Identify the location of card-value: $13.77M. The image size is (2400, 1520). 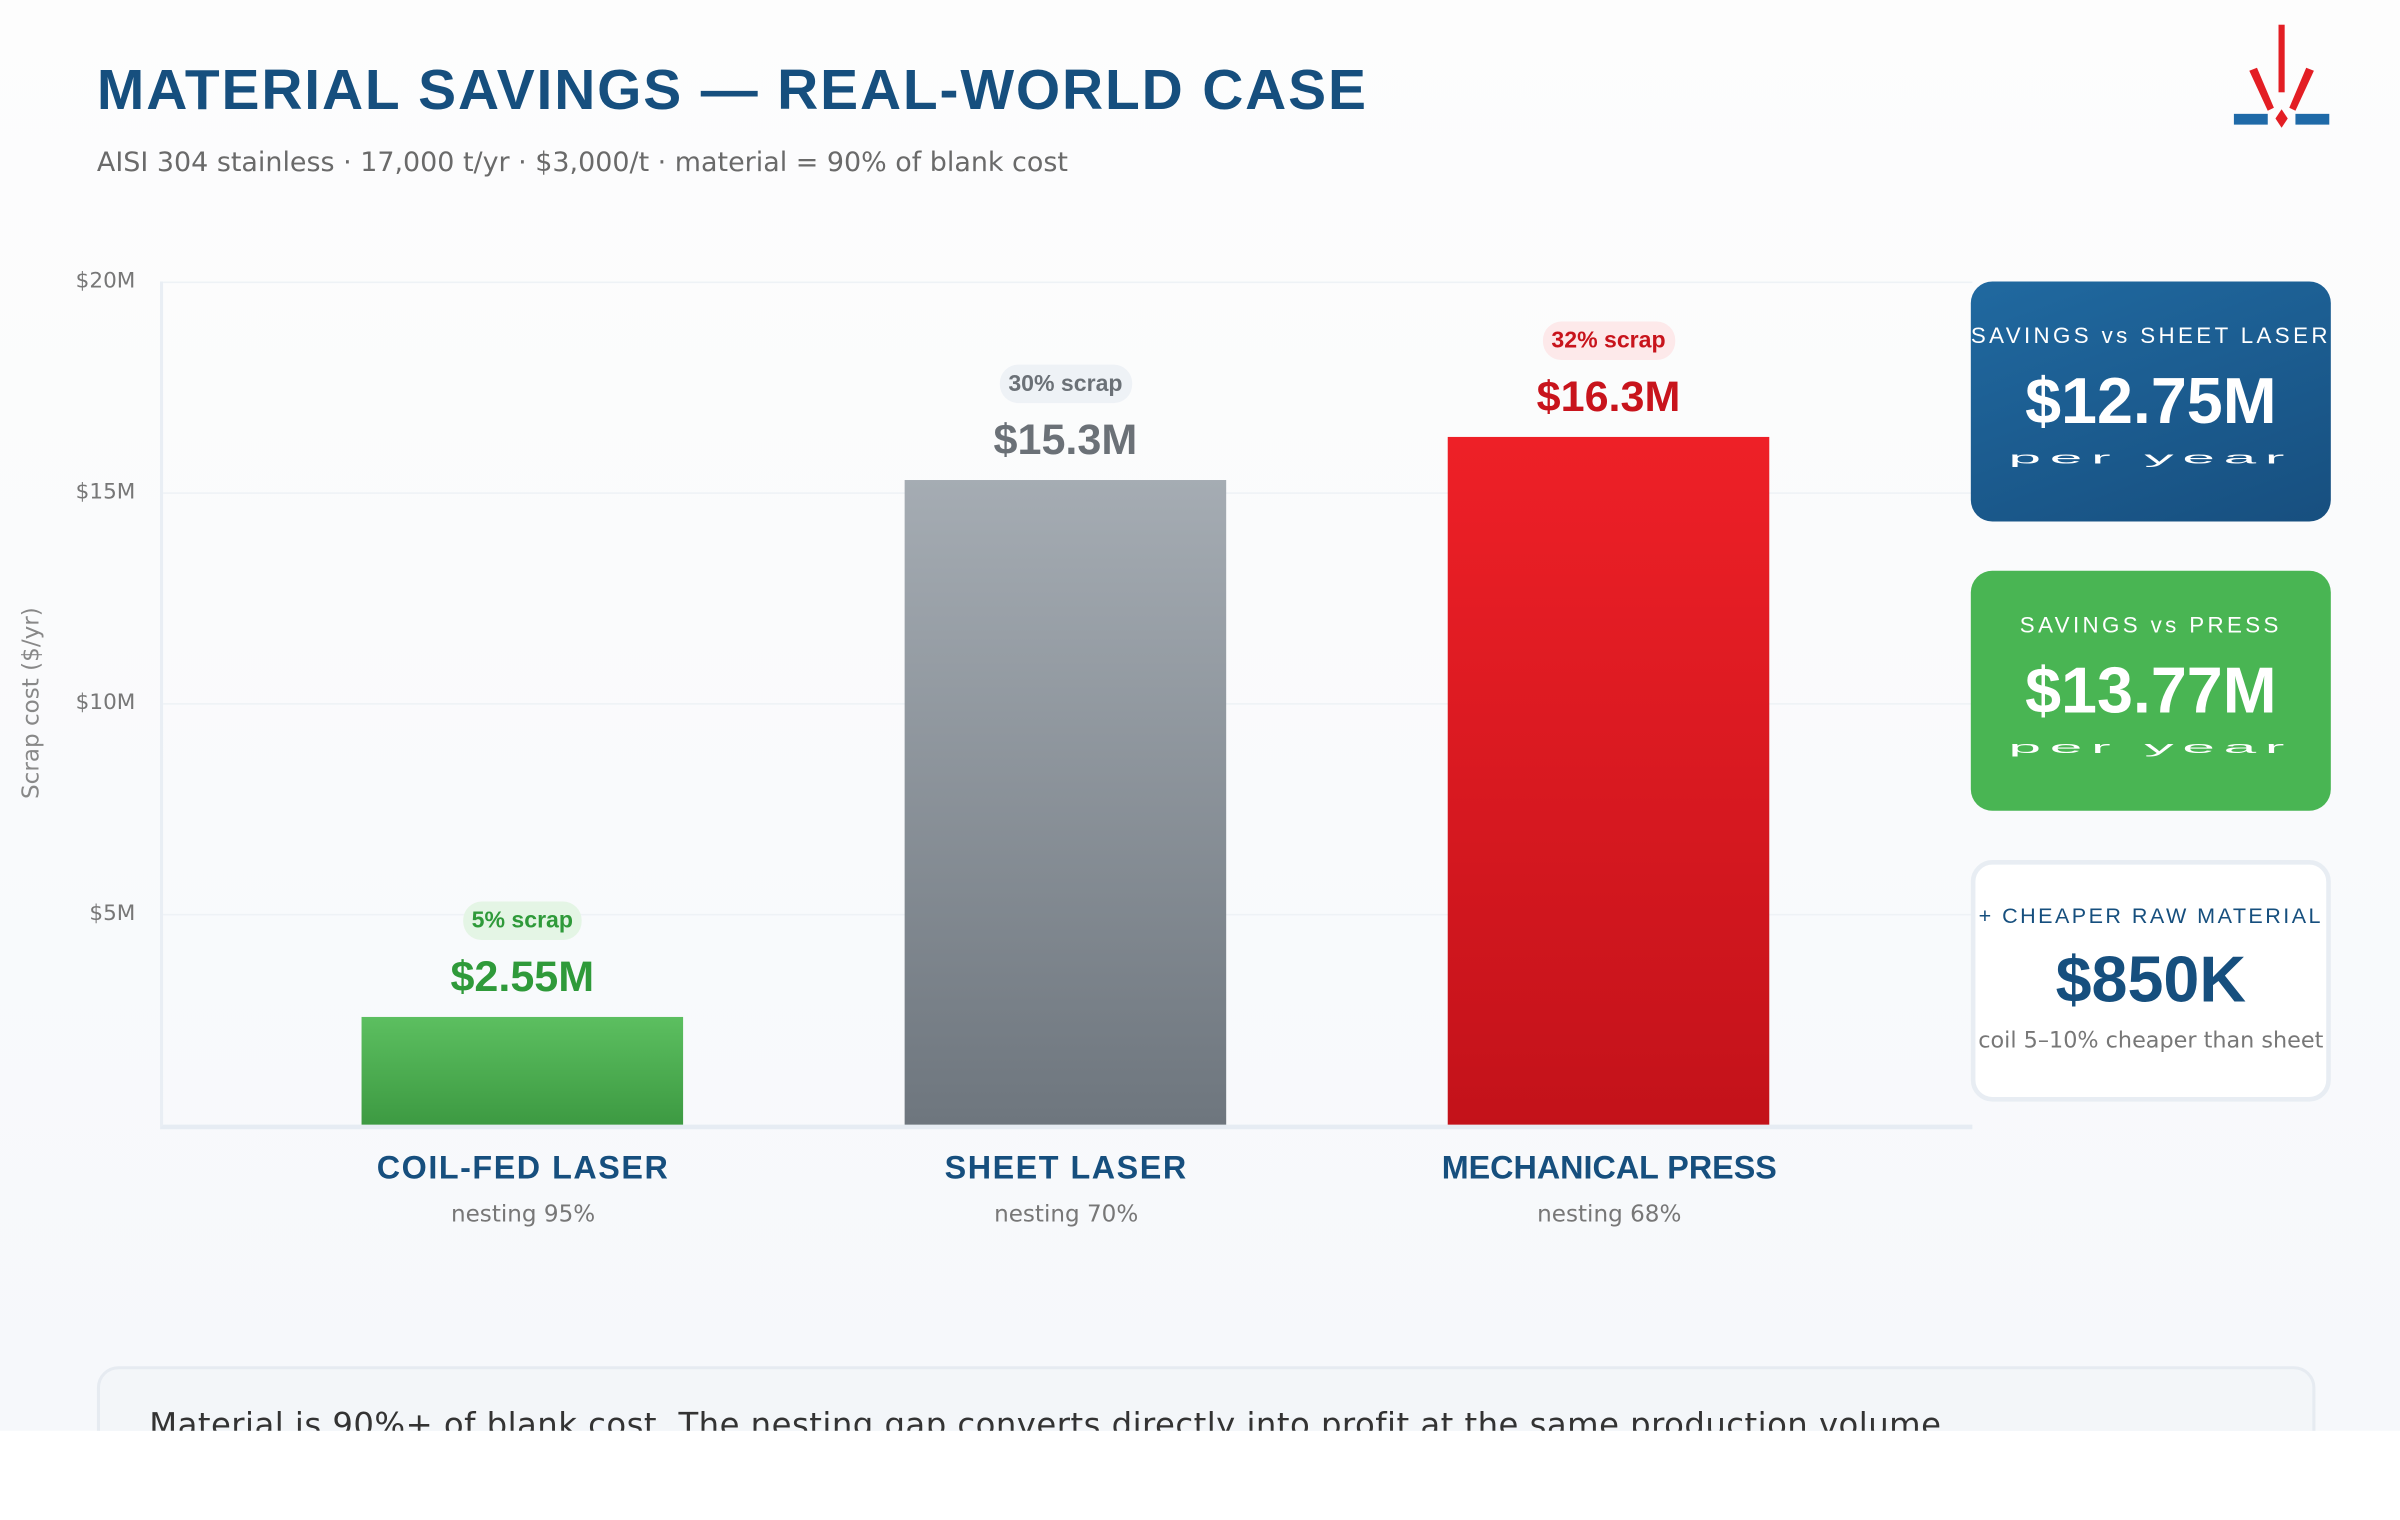
(2151, 690).